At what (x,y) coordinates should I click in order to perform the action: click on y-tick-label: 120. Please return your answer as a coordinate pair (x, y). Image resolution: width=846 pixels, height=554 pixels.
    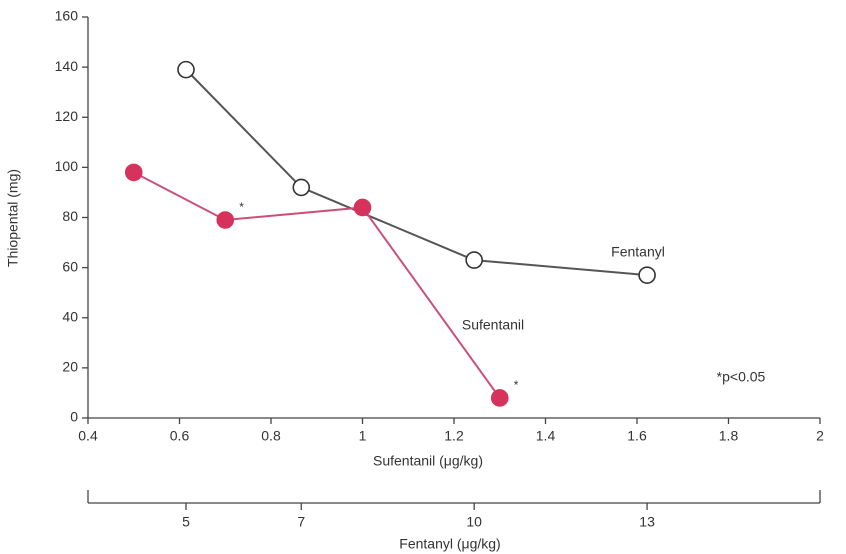
    Looking at the image, I should click on (67, 116).